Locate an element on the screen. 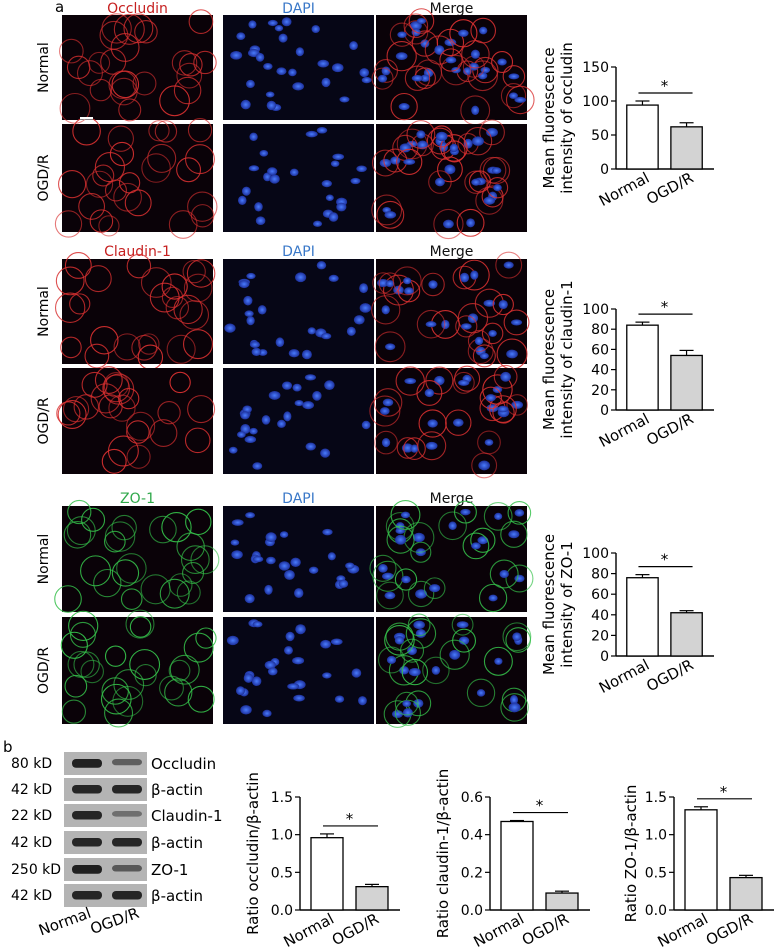  lane-label-normal: Normal is located at coordinates (64, 921).